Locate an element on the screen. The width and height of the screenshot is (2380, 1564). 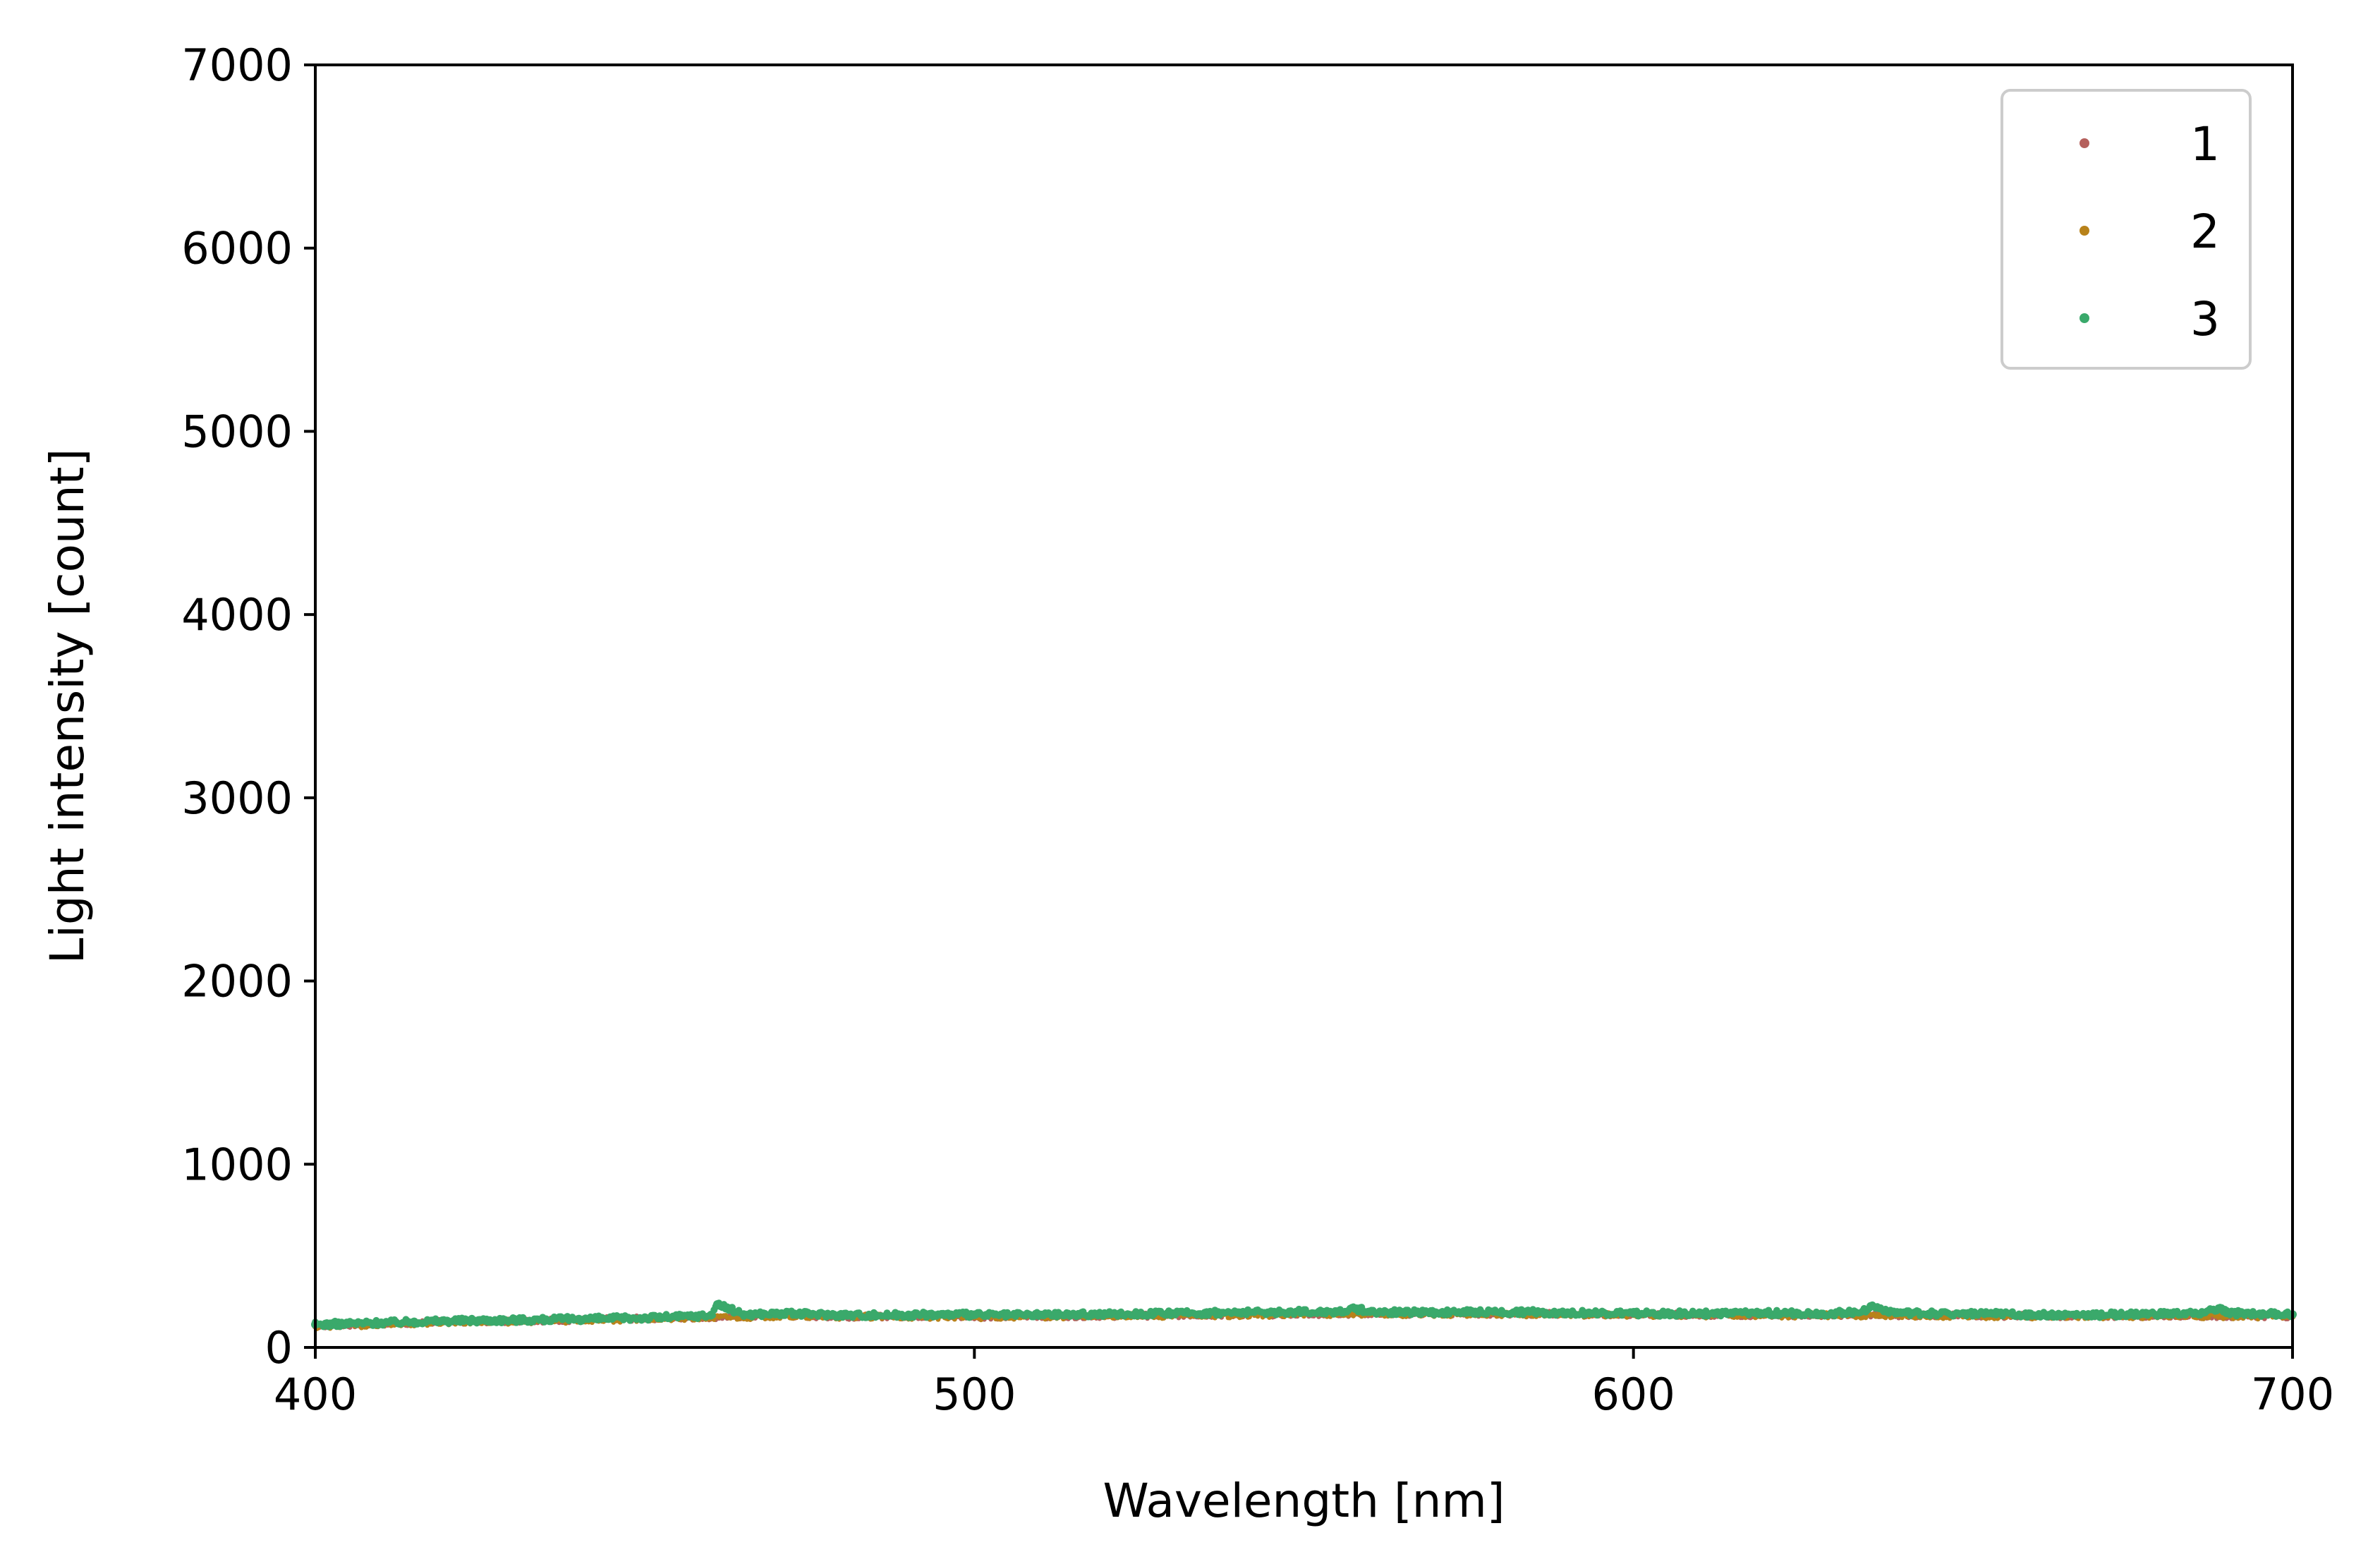
y-tick-label: 1000 is located at coordinates (237, 1164).